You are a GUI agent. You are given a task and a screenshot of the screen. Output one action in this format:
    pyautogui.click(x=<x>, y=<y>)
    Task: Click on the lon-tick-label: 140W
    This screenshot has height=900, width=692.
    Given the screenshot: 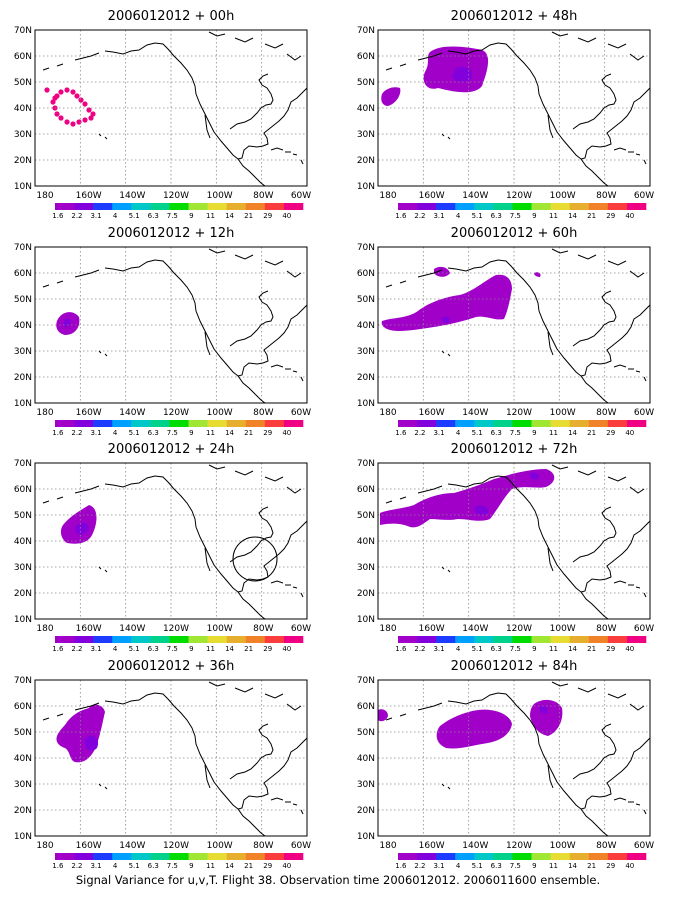 What is the action you would take?
    pyautogui.click(x=475, y=413)
    